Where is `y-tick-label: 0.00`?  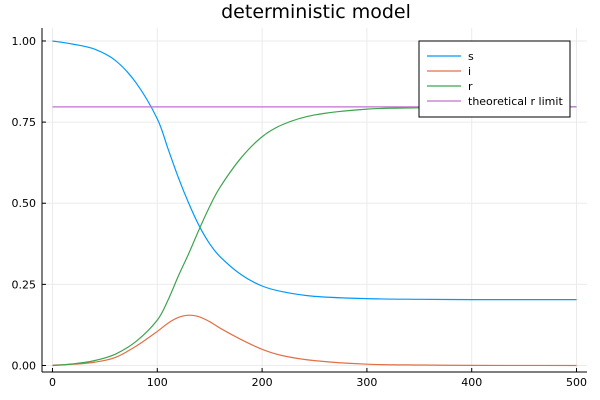 y-tick-label: 0.00 is located at coordinates (24, 366).